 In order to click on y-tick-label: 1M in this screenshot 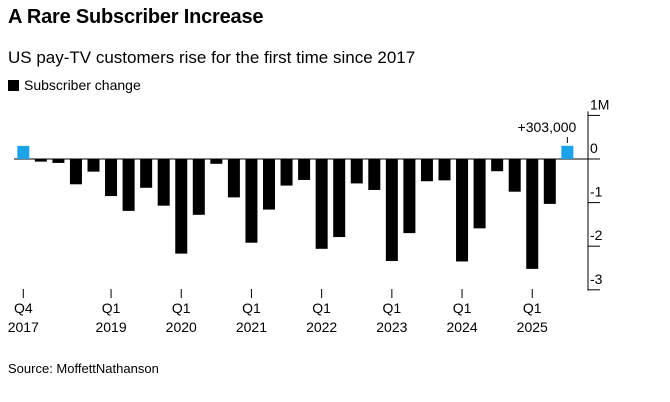, I will do `click(599, 104)`.